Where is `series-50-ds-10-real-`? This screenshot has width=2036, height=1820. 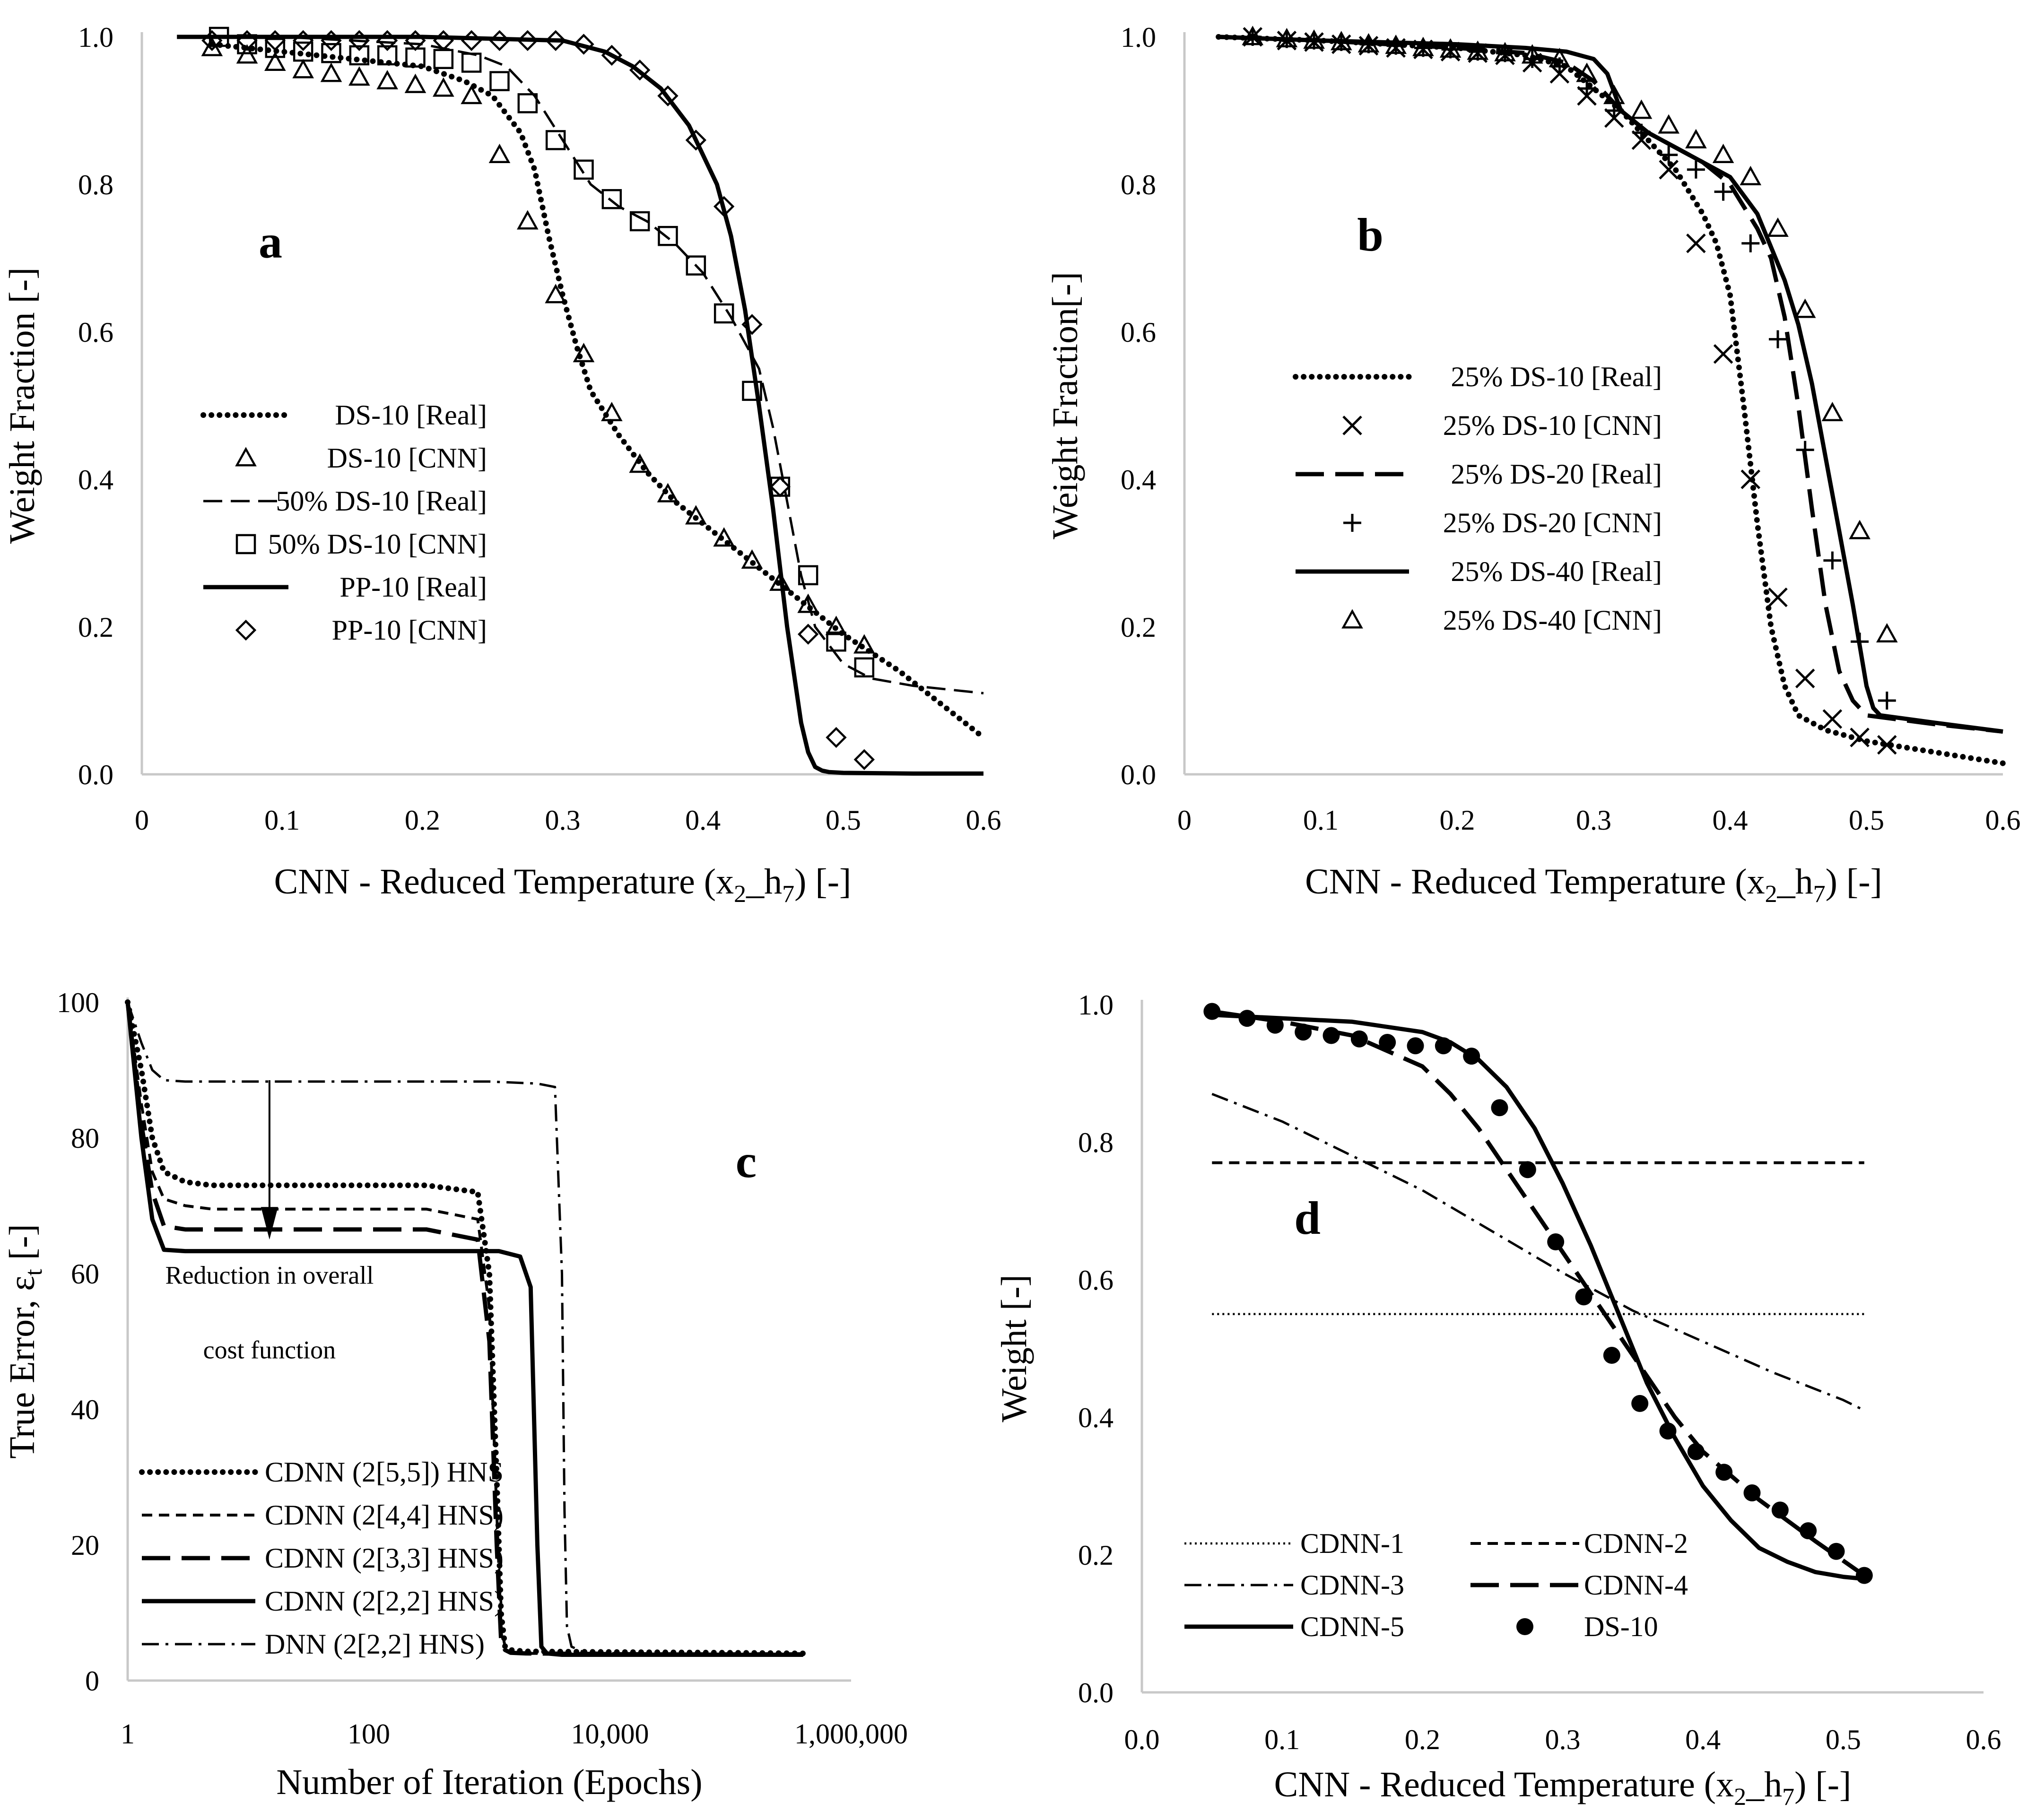 series-50-ds-10-real- is located at coordinates (598, 364).